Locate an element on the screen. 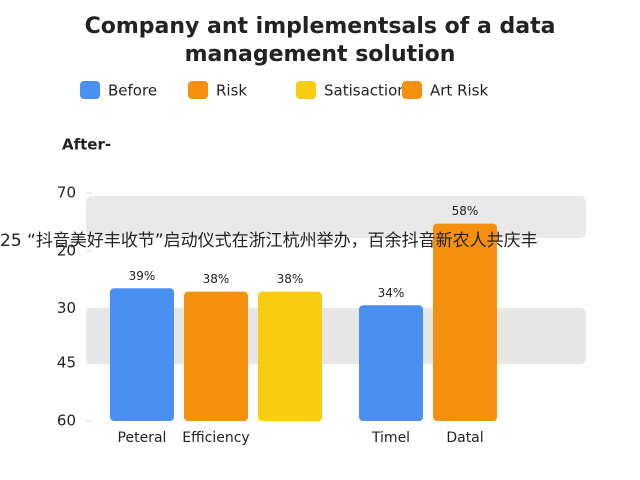 This screenshot has height=480, width=640. y-tick-label: 60 is located at coordinates (66, 421).